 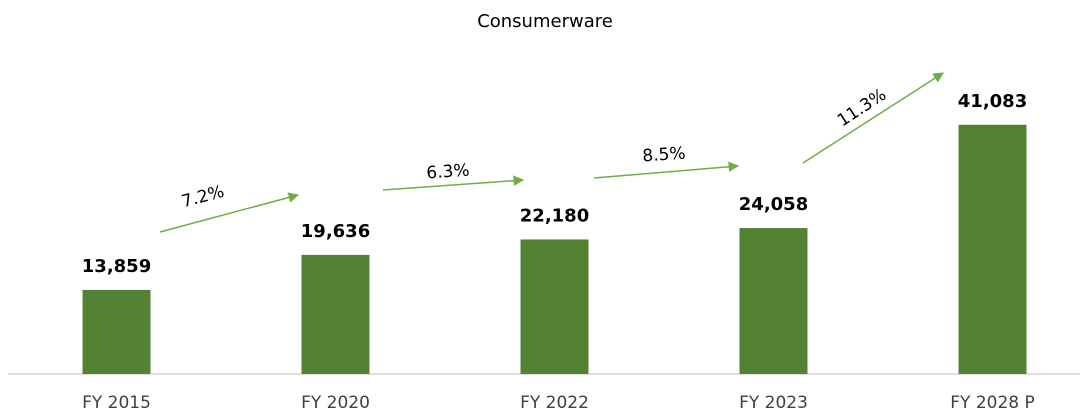 I want to click on x-tick-label: FY 2023, so click(x=773, y=403).